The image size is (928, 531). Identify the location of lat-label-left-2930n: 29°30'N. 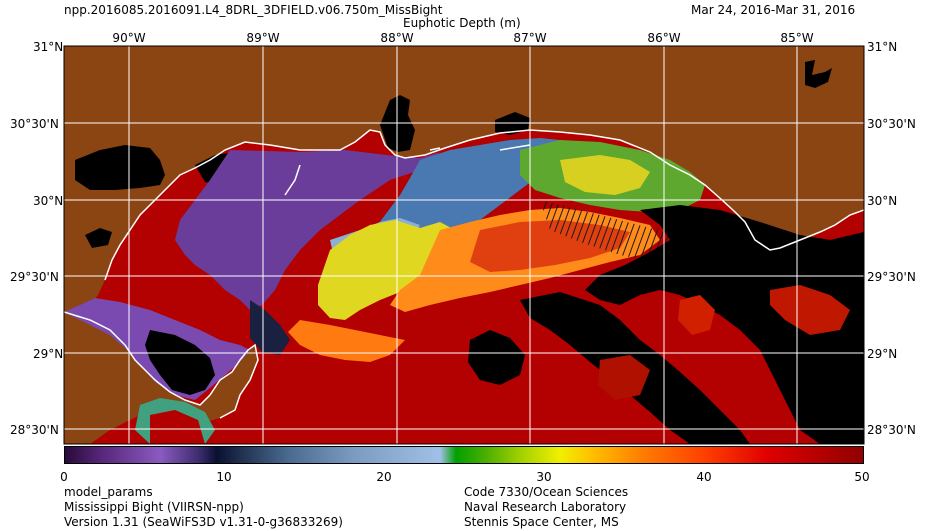
(34, 277).